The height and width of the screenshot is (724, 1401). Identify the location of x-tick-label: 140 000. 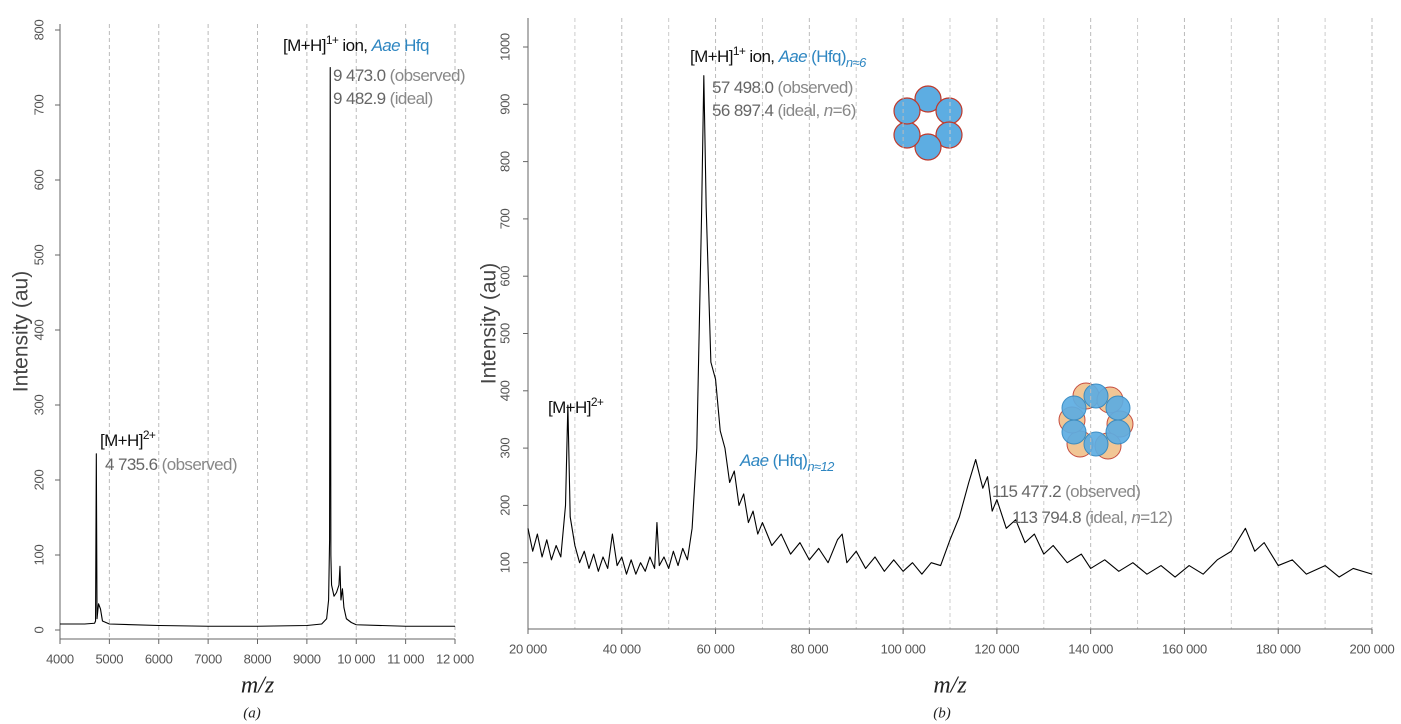
(1090, 648).